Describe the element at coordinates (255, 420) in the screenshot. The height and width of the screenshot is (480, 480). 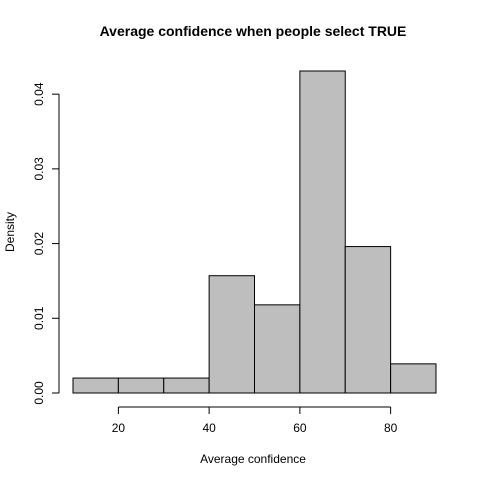
I see `x-axis: 20 40 60 80` at that location.